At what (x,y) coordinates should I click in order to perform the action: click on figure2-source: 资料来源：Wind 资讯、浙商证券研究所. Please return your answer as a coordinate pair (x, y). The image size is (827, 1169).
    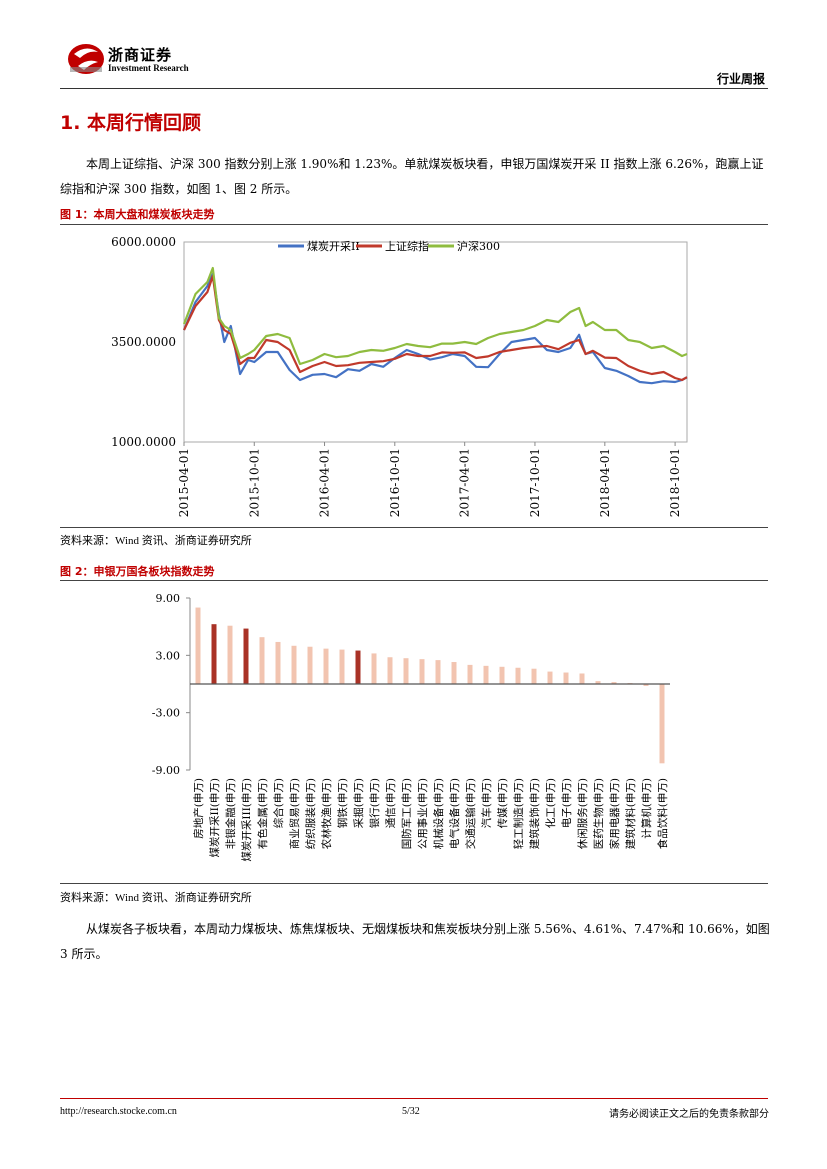
    Looking at the image, I should click on (156, 898).